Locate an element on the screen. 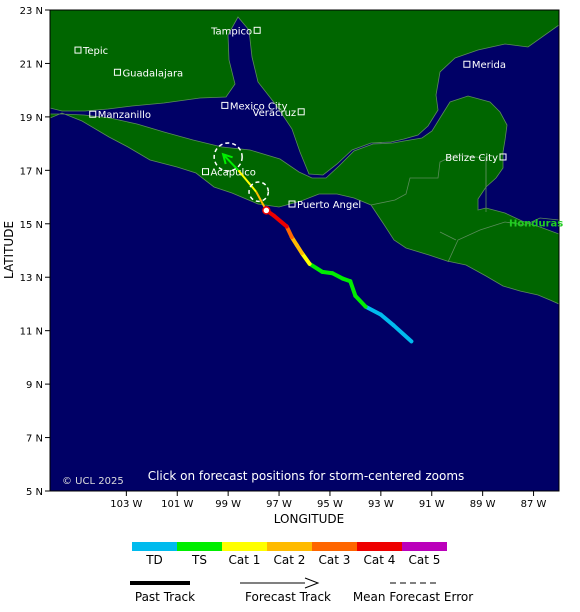  el-salvador-border is located at coordinates (448, 236).